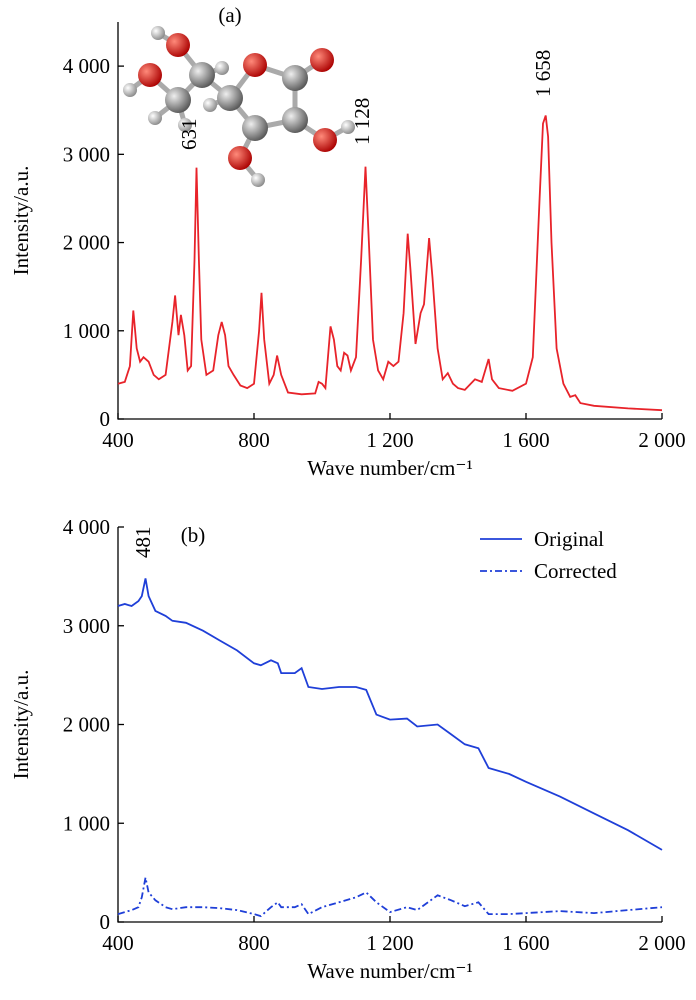 The image size is (696, 1000). Describe the element at coordinates (143, 543) in the screenshot. I see `annotation: 481` at that location.